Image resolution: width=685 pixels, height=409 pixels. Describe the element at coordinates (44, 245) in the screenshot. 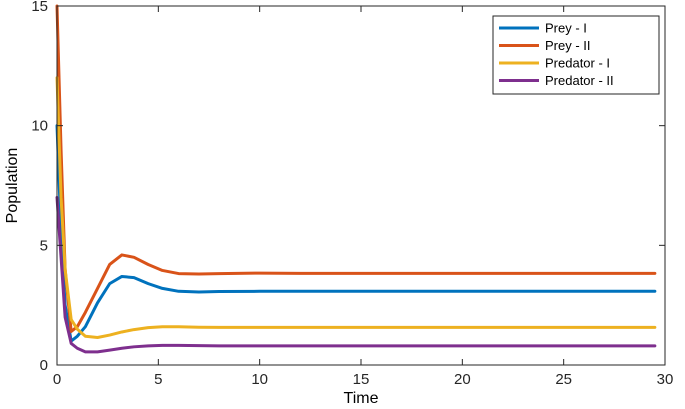

I see `y-tick-label: 5` at that location.